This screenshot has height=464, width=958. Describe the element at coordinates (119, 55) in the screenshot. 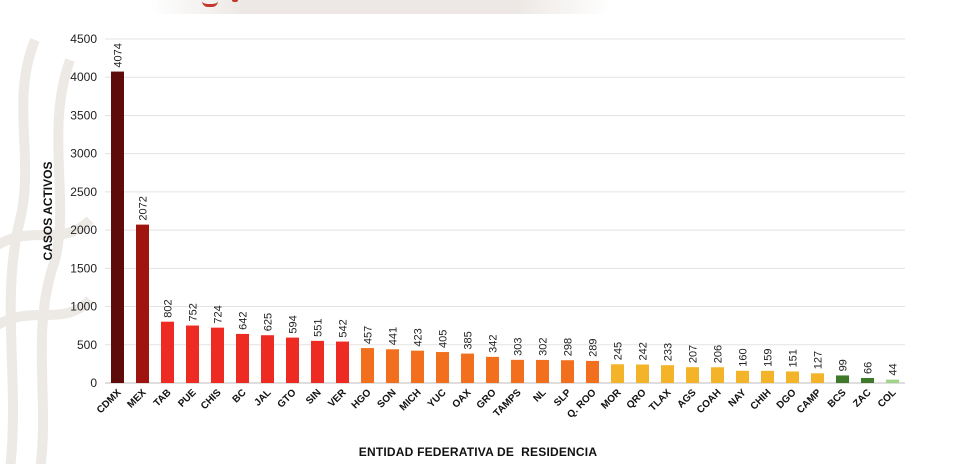

I see `data-label: 4074` at that location.